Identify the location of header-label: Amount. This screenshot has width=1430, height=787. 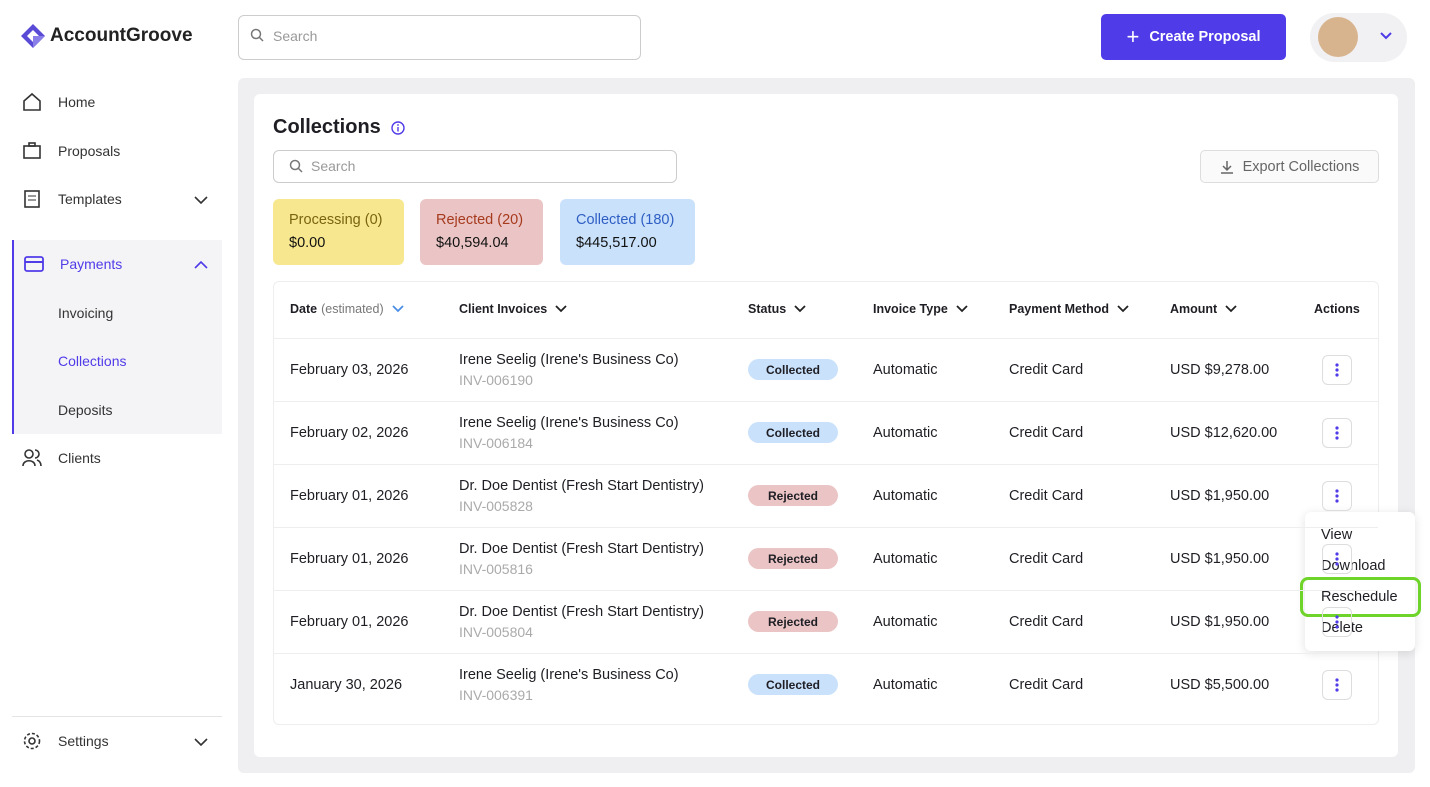
(1194, 309).